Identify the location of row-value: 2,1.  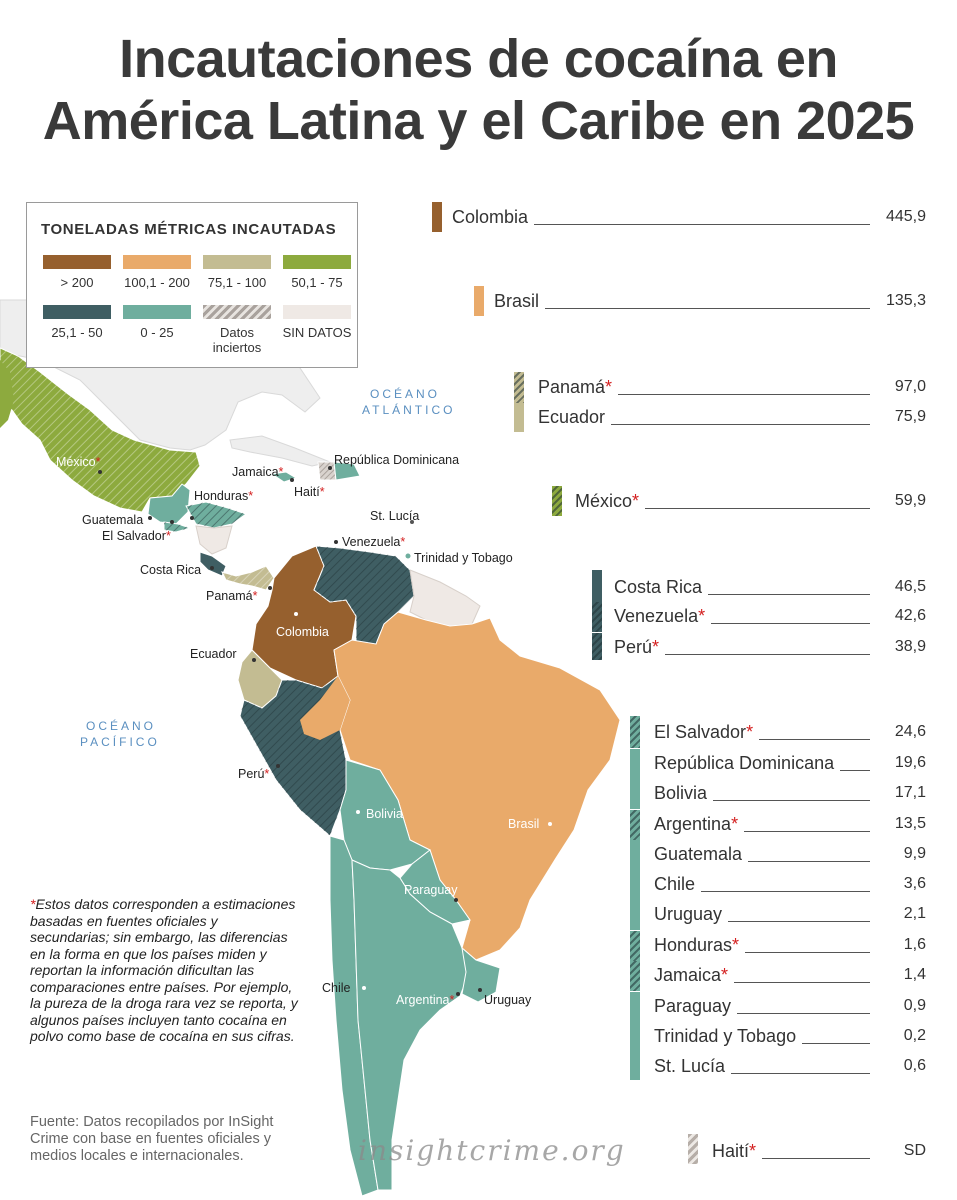
(914, 913).